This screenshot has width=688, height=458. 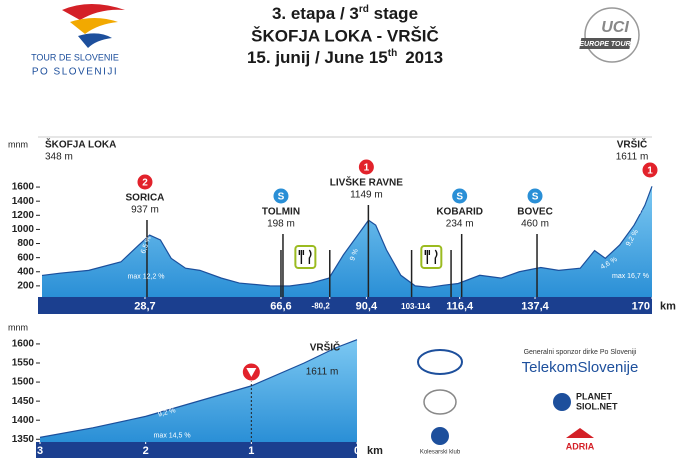 What do you see at coordinates (630, 276) in the screenshot?
I see `gradient-label: max 16,7 %` at bounding box center [630, 276].